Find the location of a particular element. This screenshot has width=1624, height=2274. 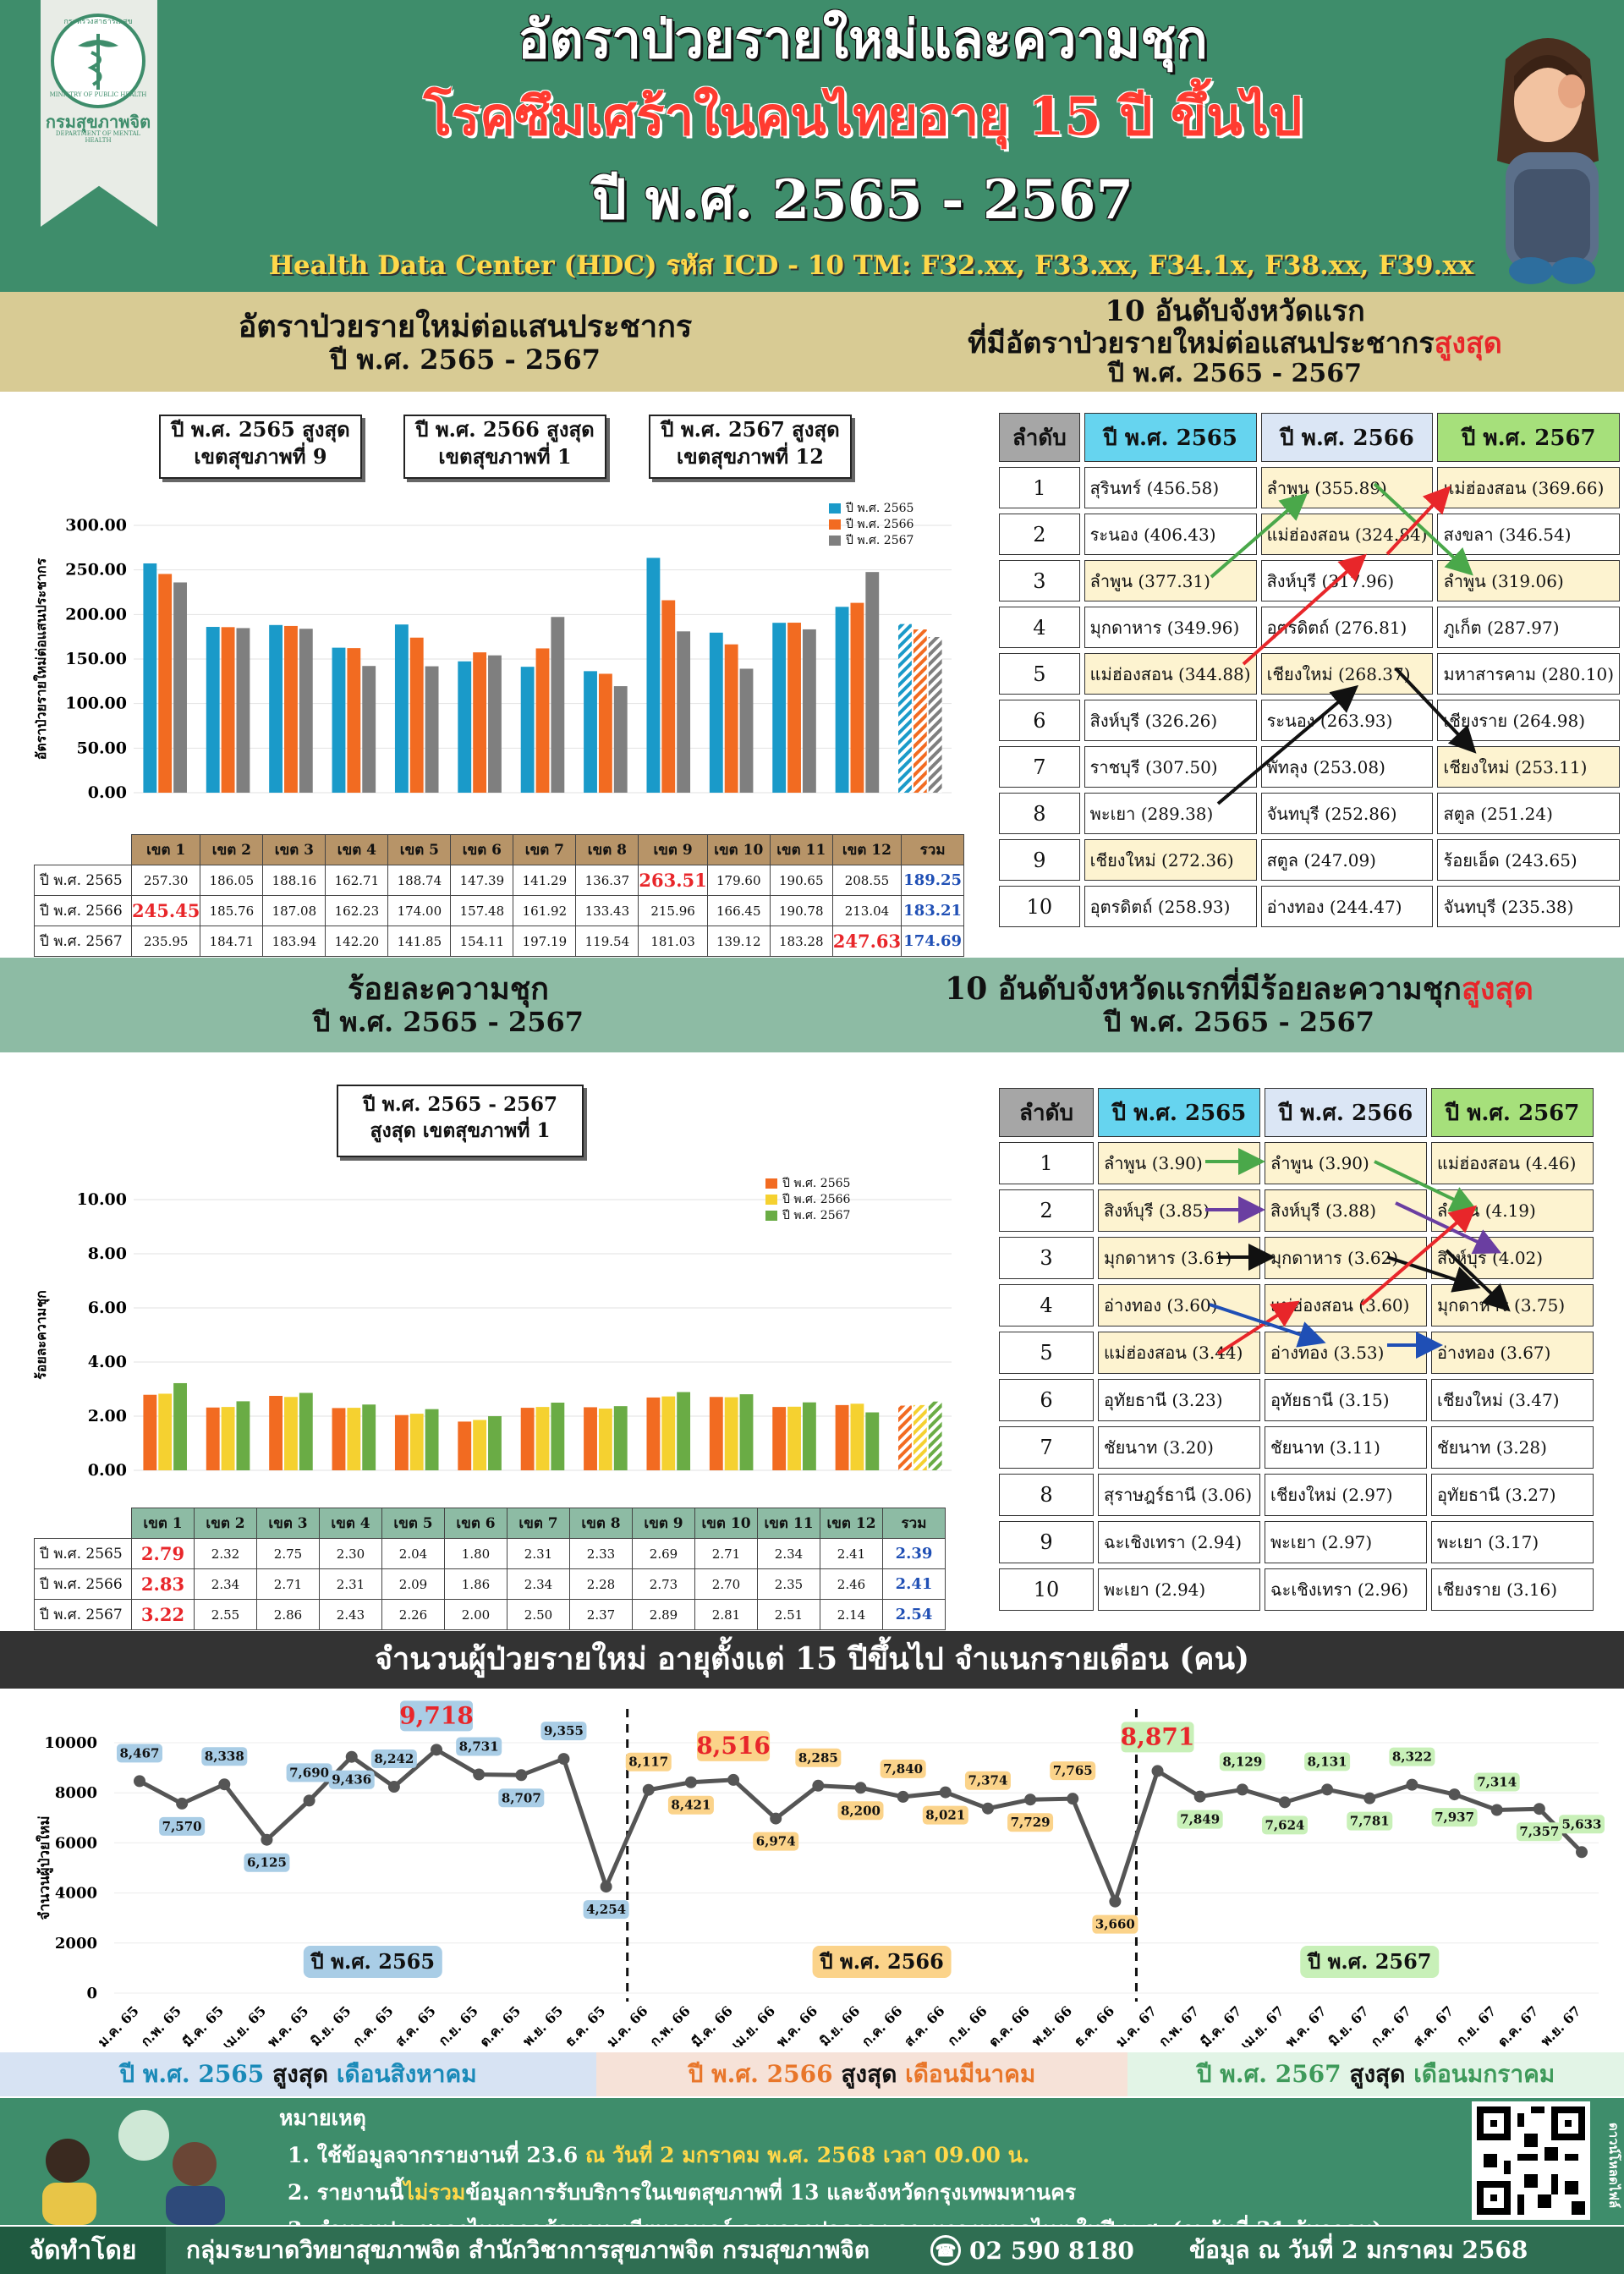

data-value: 161.92 is located at coordinates (545, 911).